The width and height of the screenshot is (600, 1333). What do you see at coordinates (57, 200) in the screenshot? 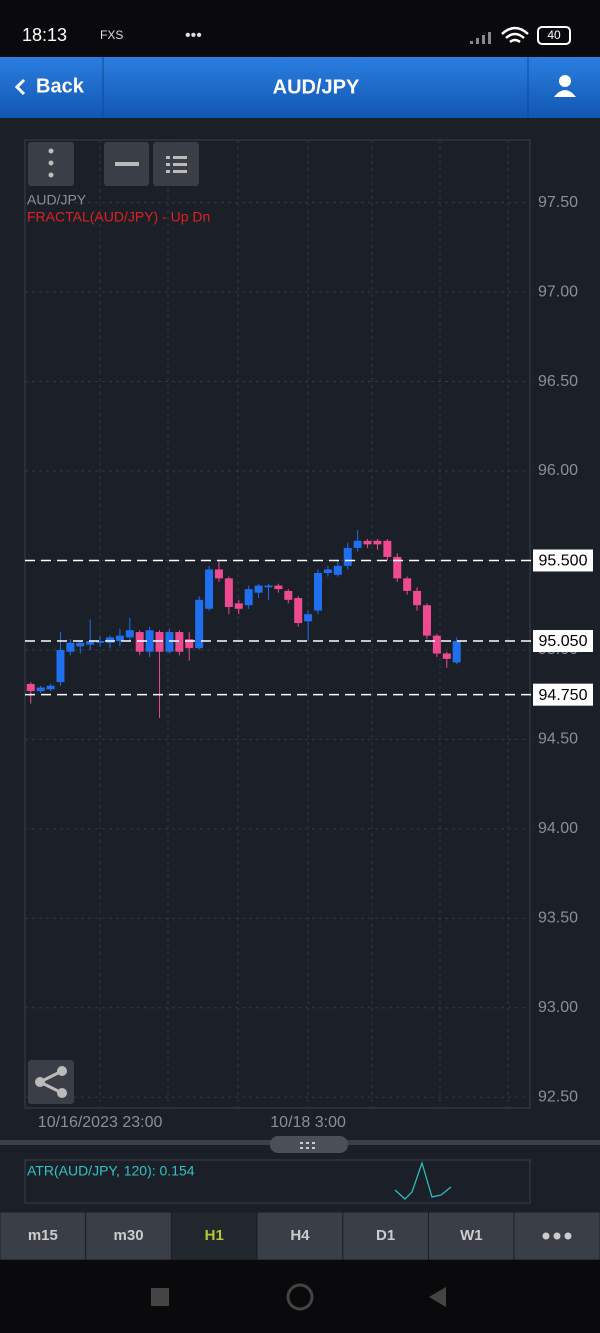
I see `chart-symbol: AUD/JPY` at bounding box center [57, 200].